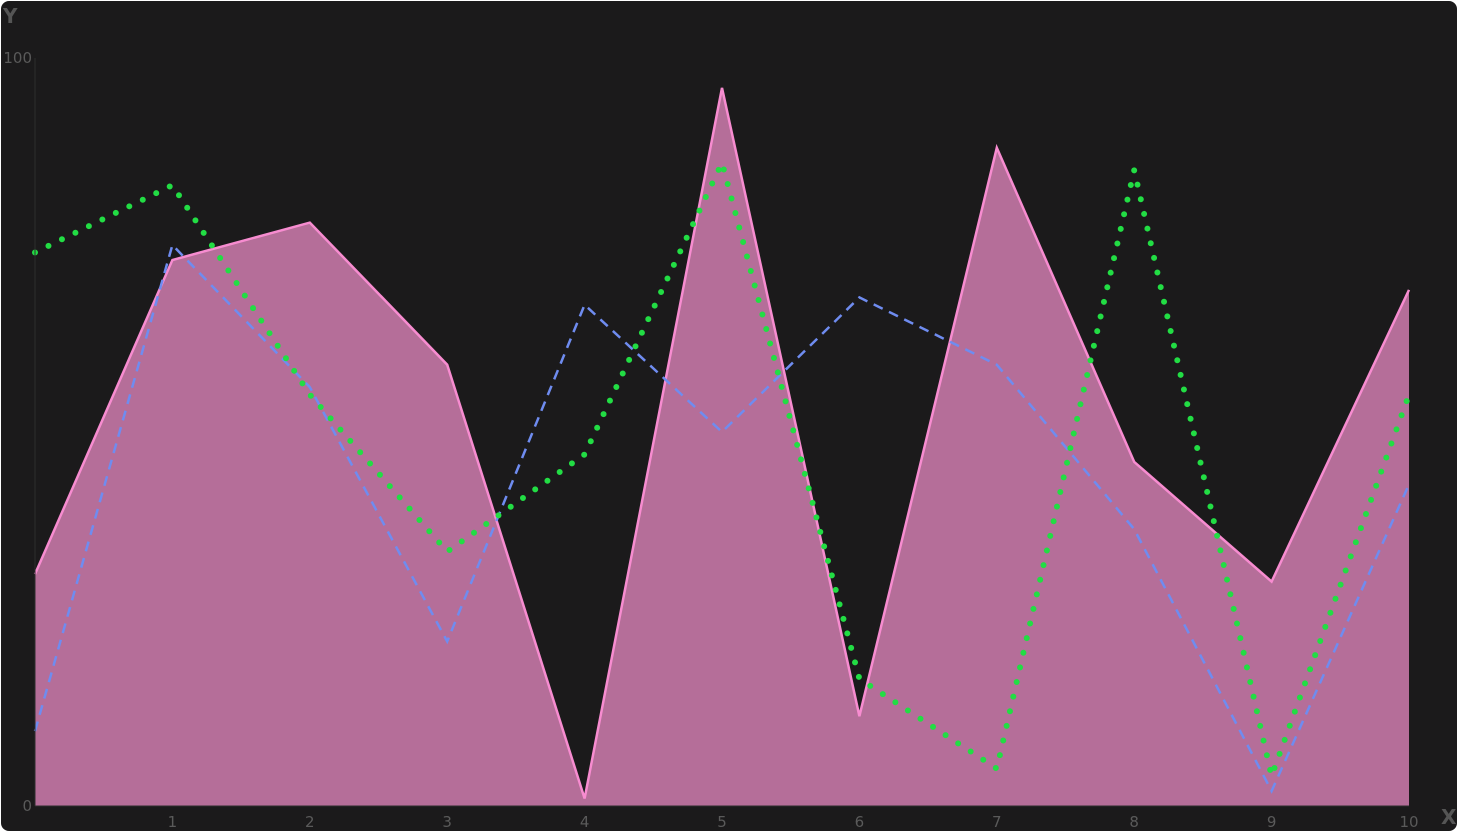 This screenshot has height=832, width=1458. Describe the element at coordinates (860, 822) in the screenshot. I see `x-tick-label: 6` at that location.